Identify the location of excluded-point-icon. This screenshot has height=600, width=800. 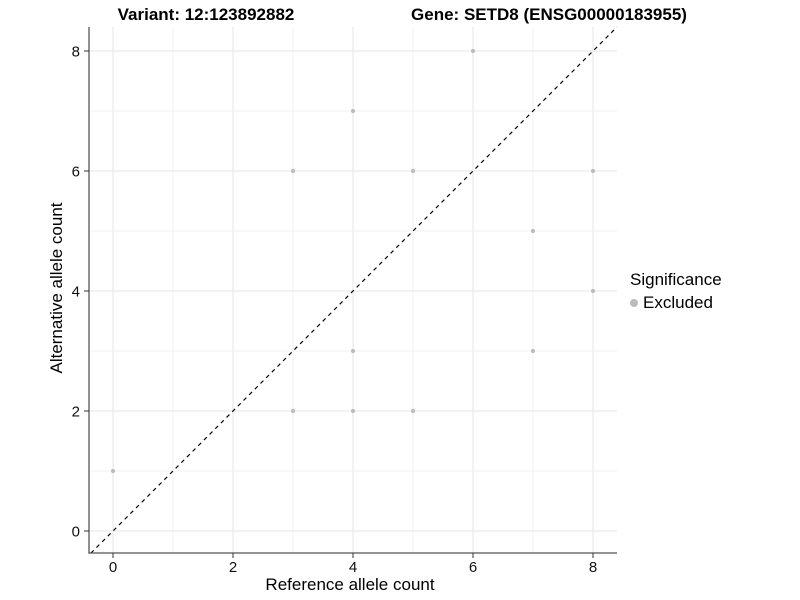
(634, 303).